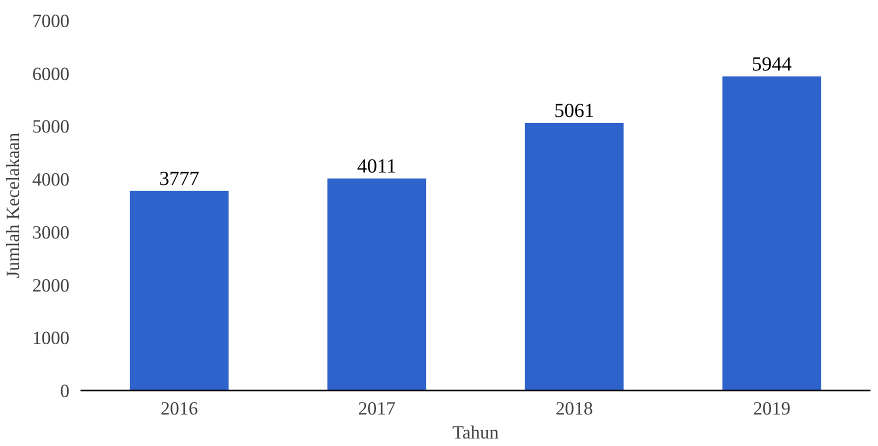  What do you see at coordinates (377, 409) in the screenshot?
I see `x-tick-label: 2017` at bounding box center [377, 409].